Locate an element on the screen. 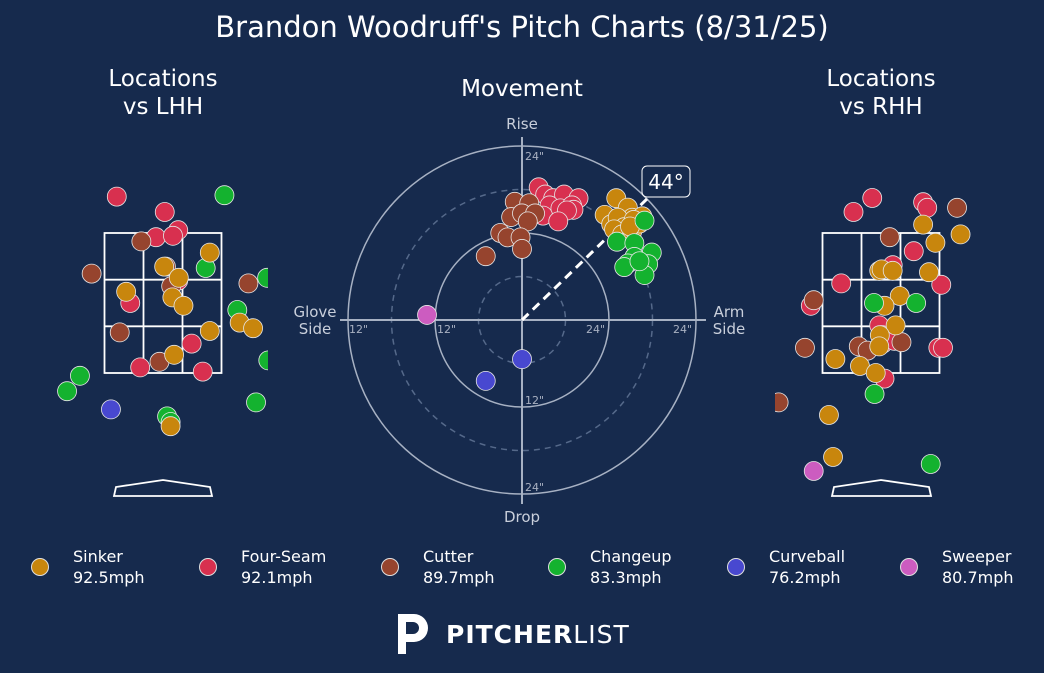  legend-name-sinker: Sinker is located at coordinates (98, 556).